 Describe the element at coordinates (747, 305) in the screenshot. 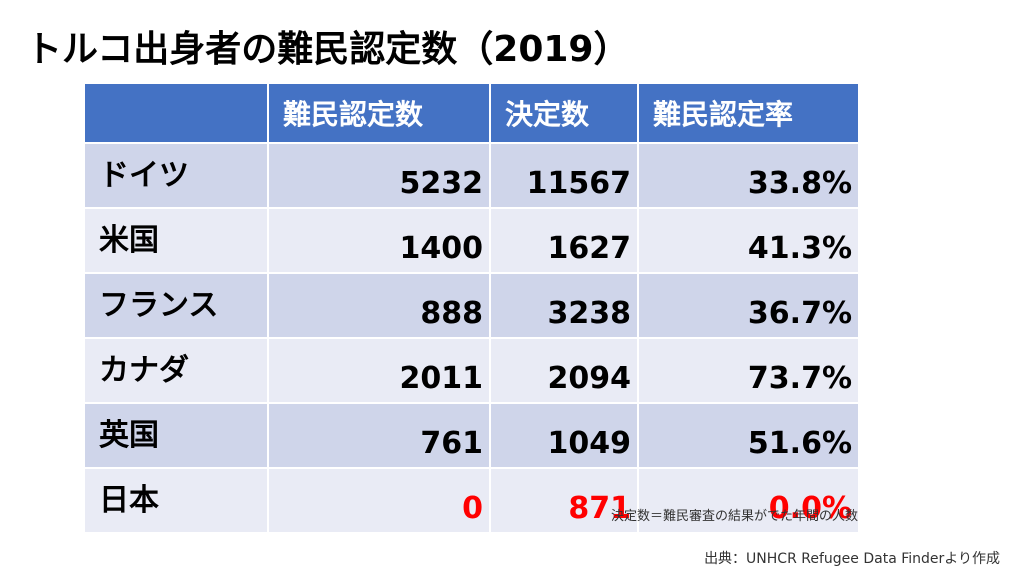

I see `rate-cell: 36.7%` at that location.